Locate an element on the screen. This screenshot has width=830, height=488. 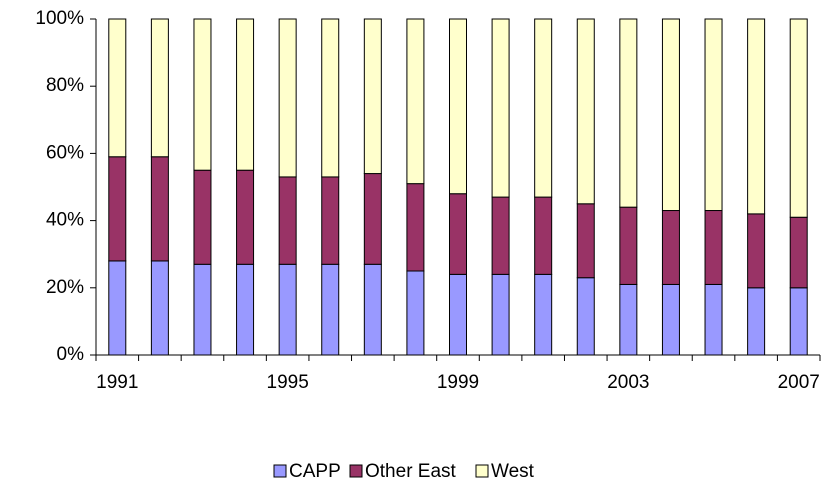
x-tick-label: 1991 is located at coordinates (117, 382).